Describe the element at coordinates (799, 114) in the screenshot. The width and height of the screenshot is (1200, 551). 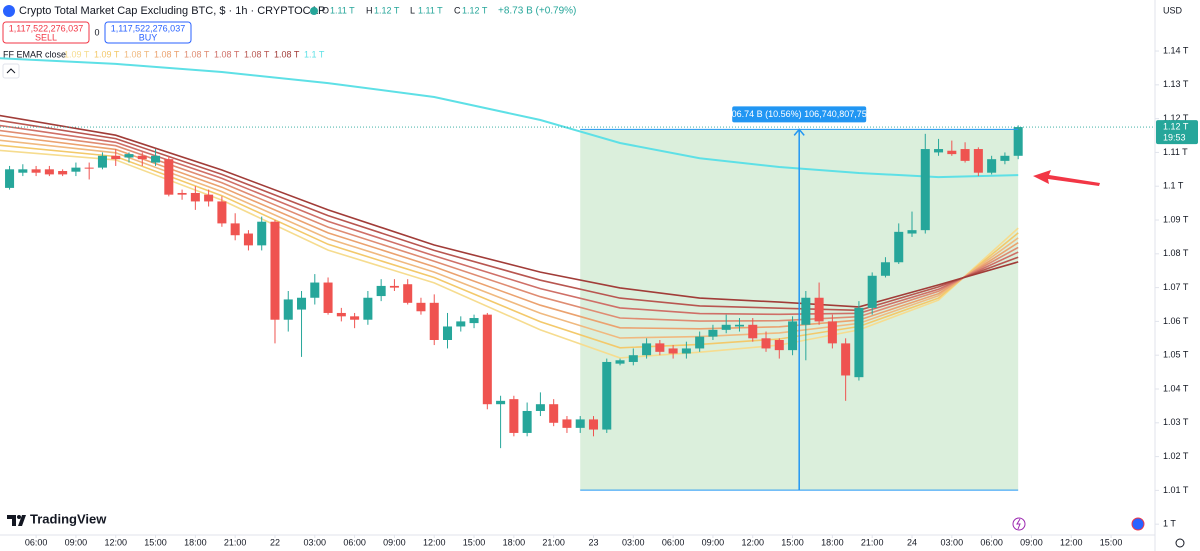
I see `measure-label: 106.74 B (10.56%) 106,740,807,751` at that location.